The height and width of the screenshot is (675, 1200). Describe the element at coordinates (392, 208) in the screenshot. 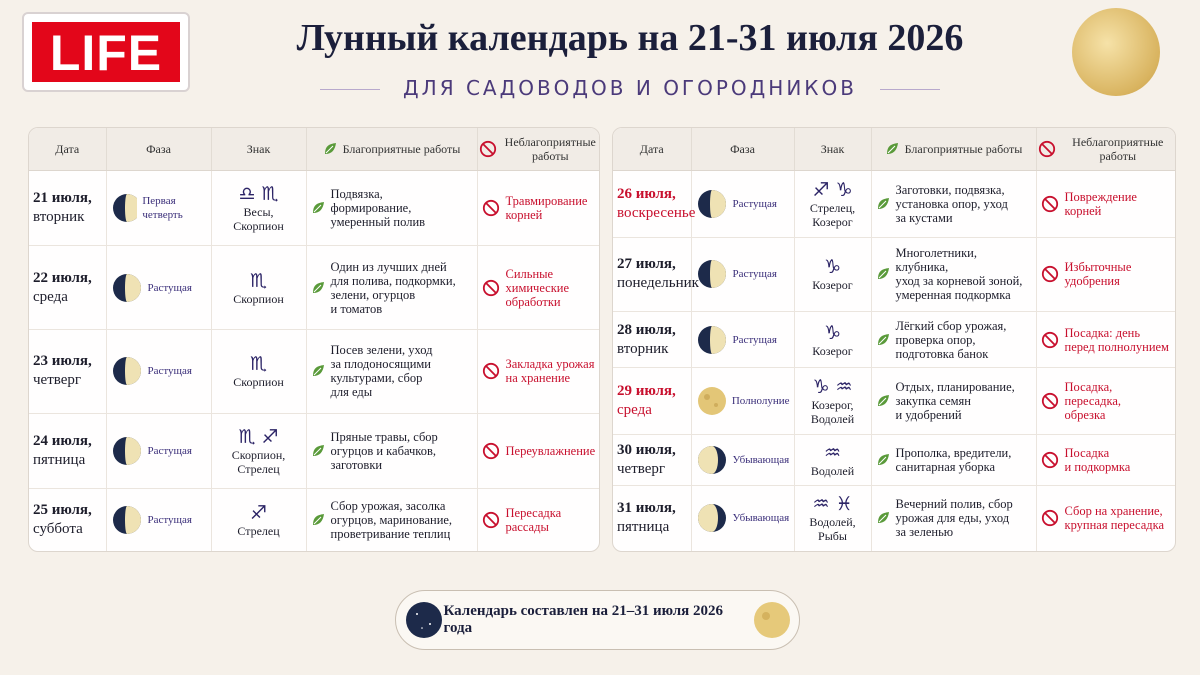

I see `good: Подвязка, формирование, умеренный полив` at that location.